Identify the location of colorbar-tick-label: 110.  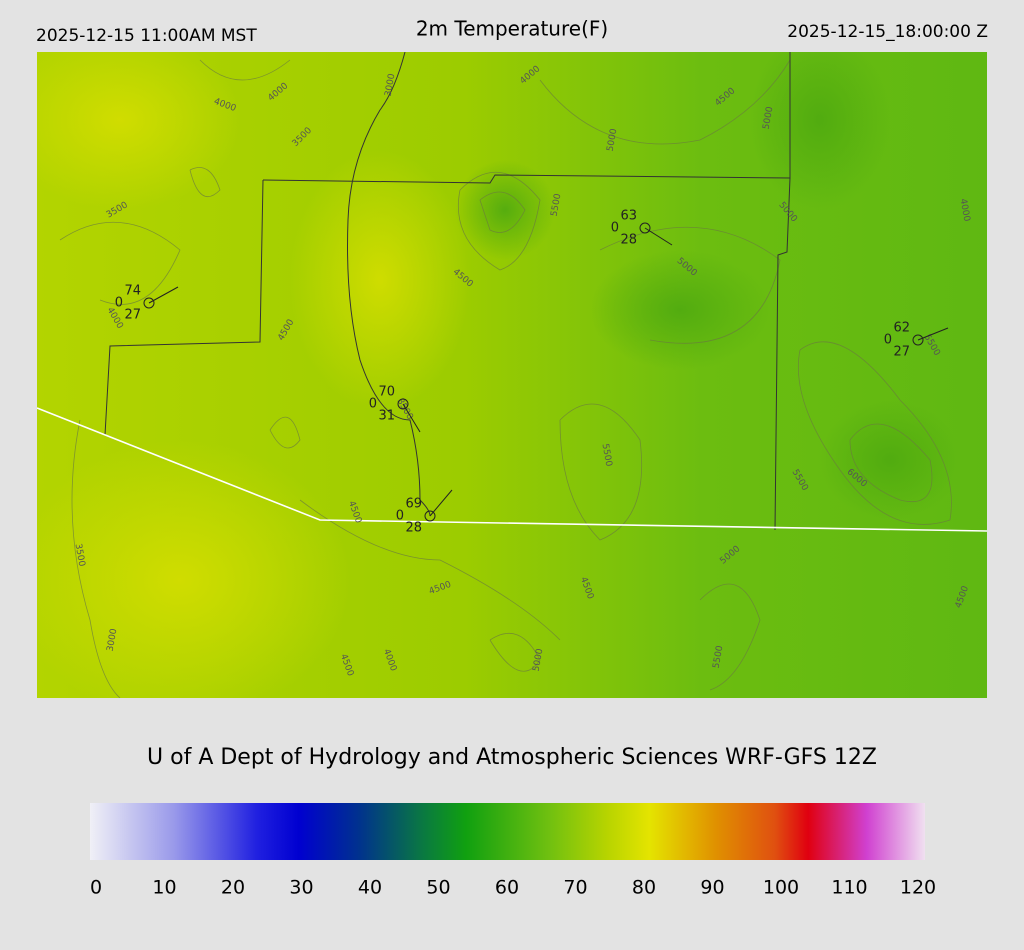
(849, 888).